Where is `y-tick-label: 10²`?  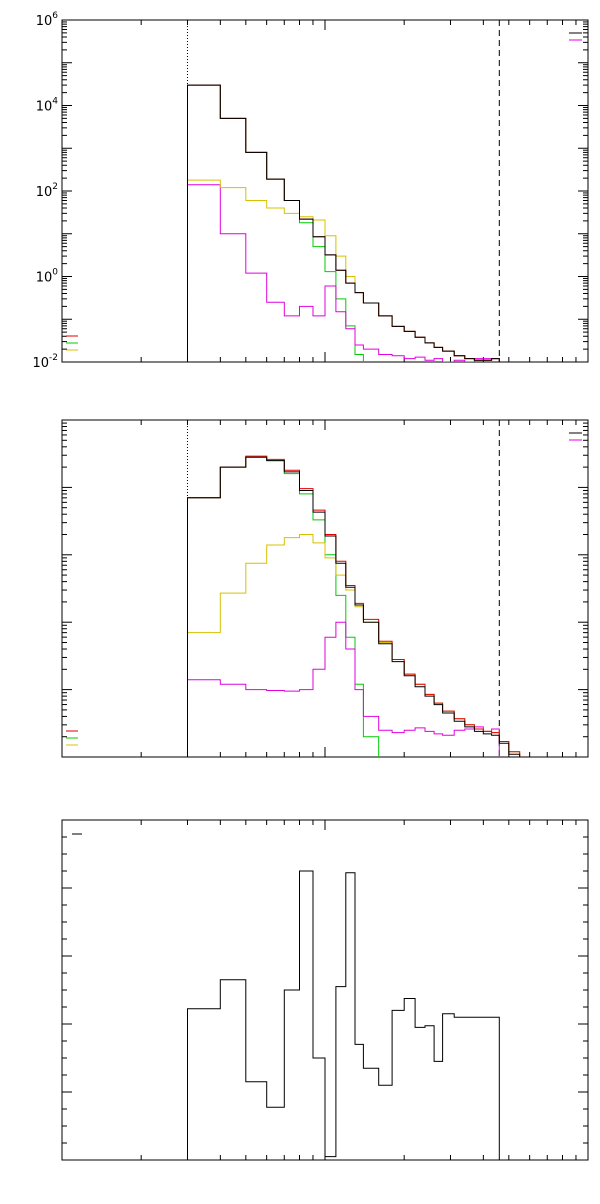
y-tick-label: 10² is located at coordinates (47, 191).